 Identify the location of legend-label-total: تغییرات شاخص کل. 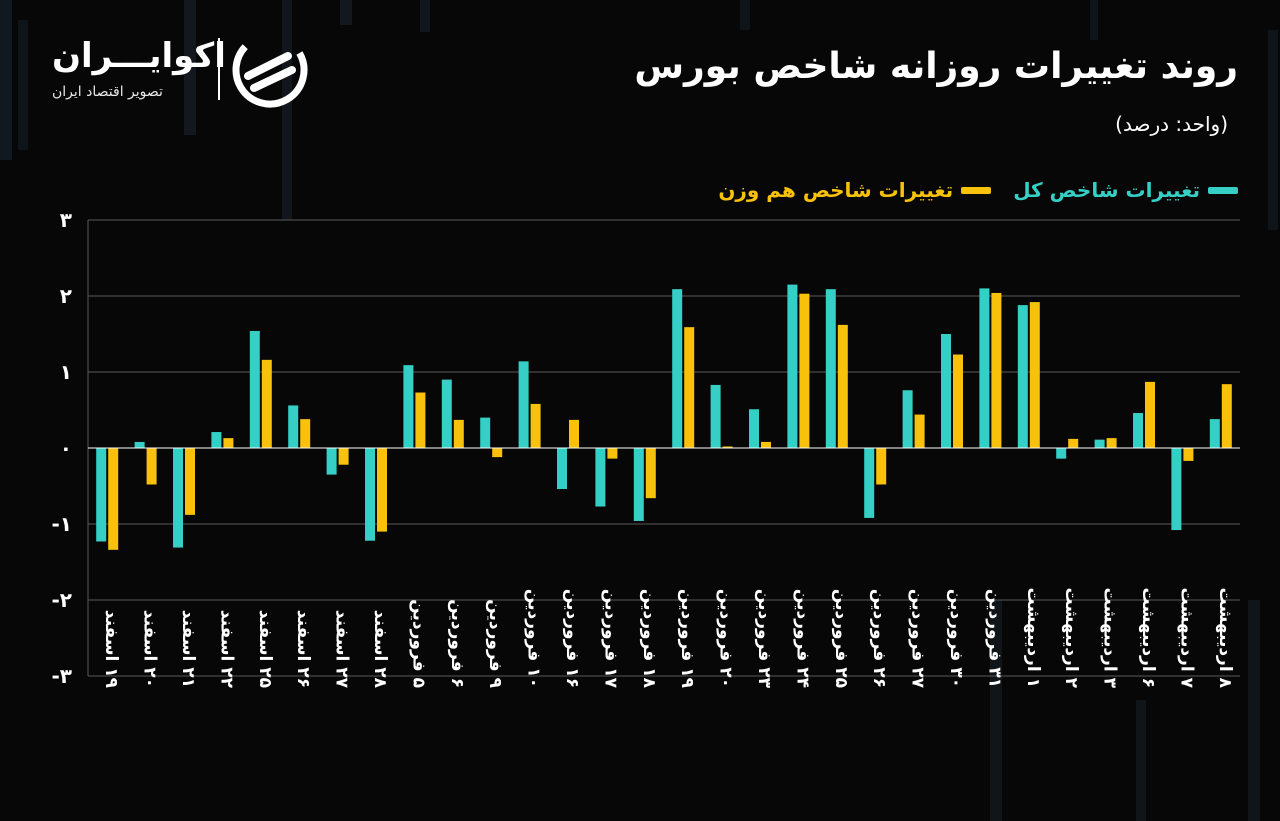
(1106, 190).